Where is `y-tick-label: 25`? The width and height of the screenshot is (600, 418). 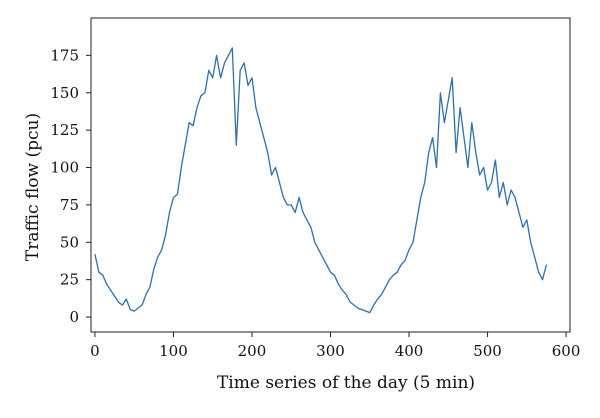
y-tick-label: 25 is located at coordinates (69, 280).